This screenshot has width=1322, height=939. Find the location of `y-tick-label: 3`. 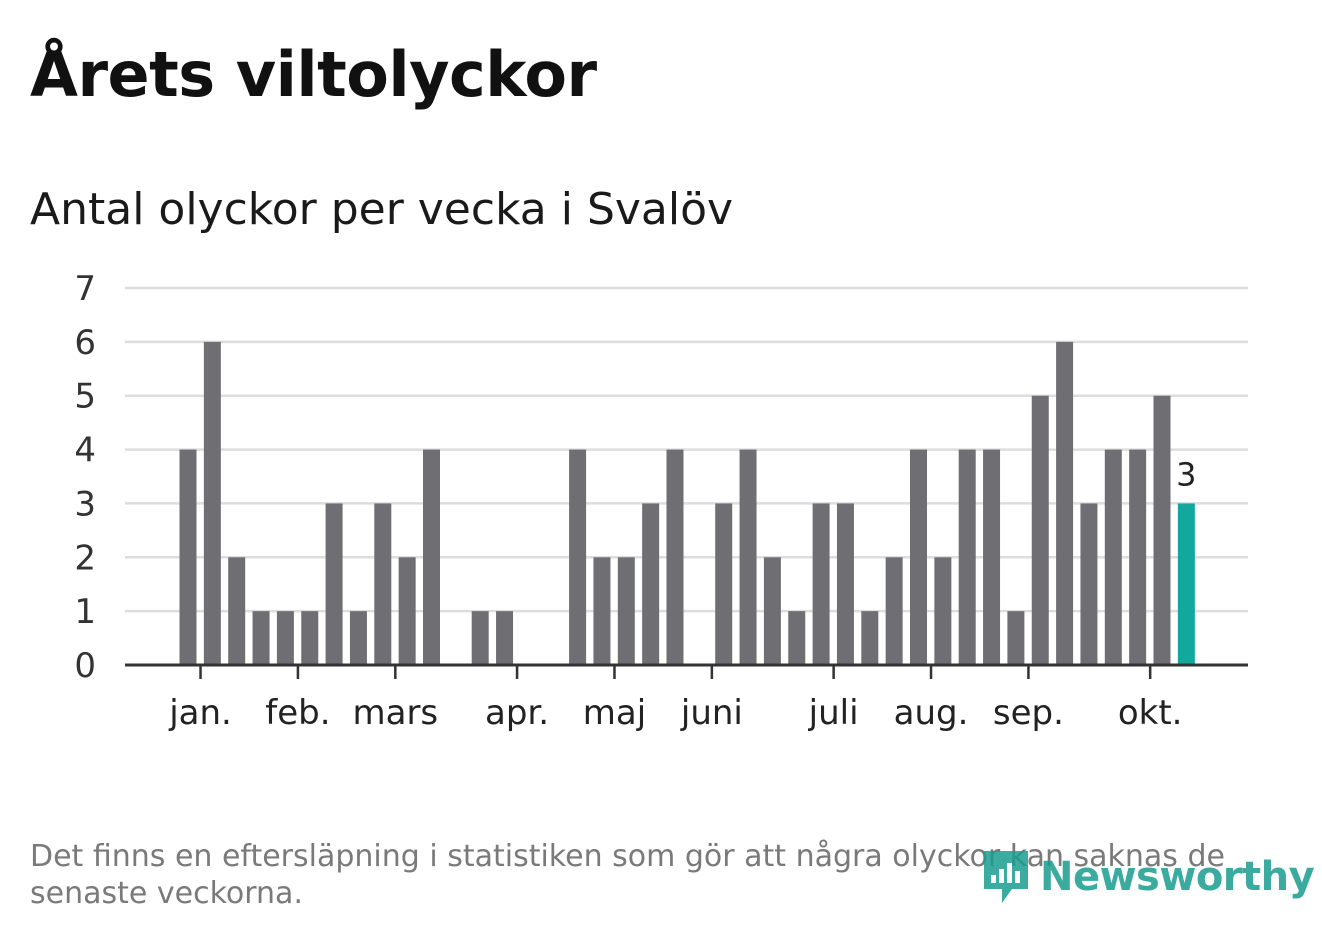

y-tick-label: 3 is located at coordinates (85, 504).